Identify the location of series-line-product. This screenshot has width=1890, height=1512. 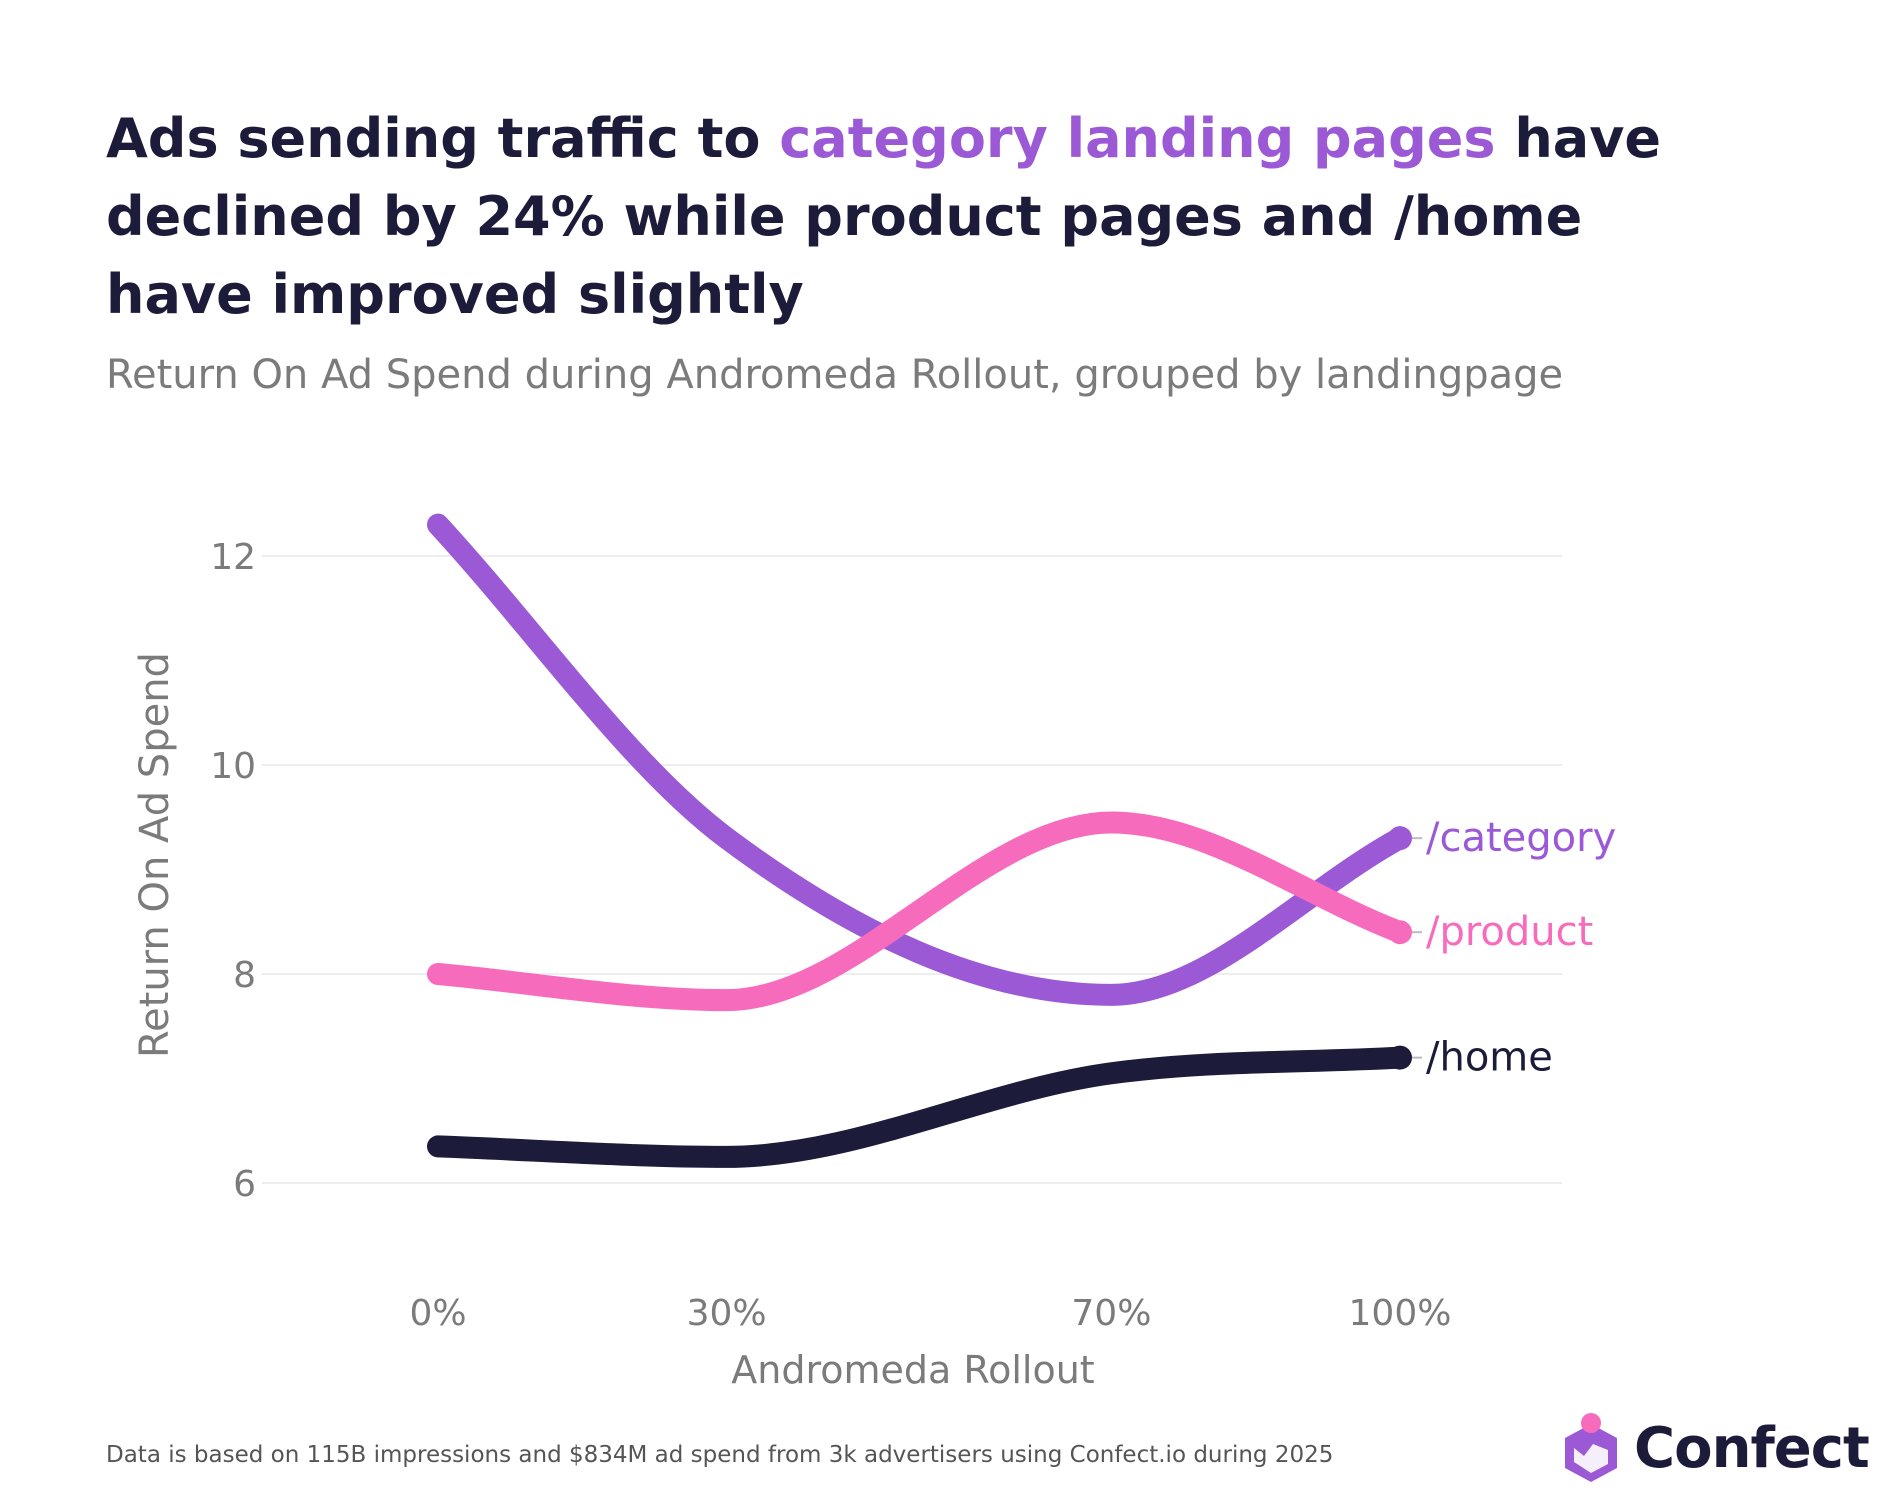
(919, 911).